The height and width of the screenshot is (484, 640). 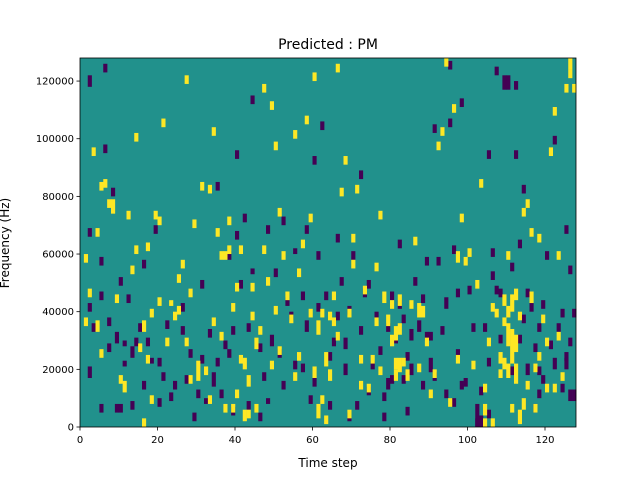 I want to click on x-axis-label: Time step, so click(x=327, y=463).